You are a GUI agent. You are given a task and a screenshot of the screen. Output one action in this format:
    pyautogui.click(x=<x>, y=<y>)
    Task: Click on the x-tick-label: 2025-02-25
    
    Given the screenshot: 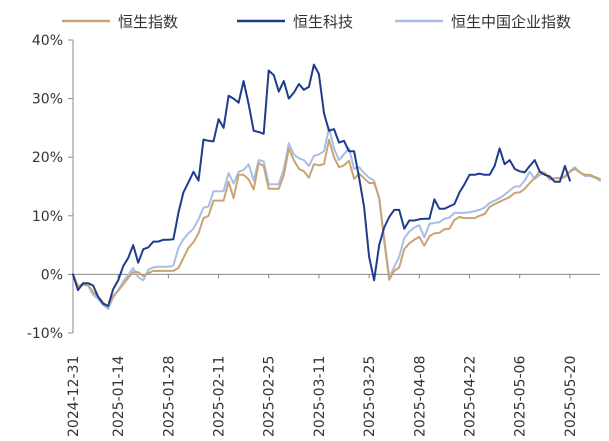 What is the action you would take?
    pyautogui.click(x=270, y=396)
    